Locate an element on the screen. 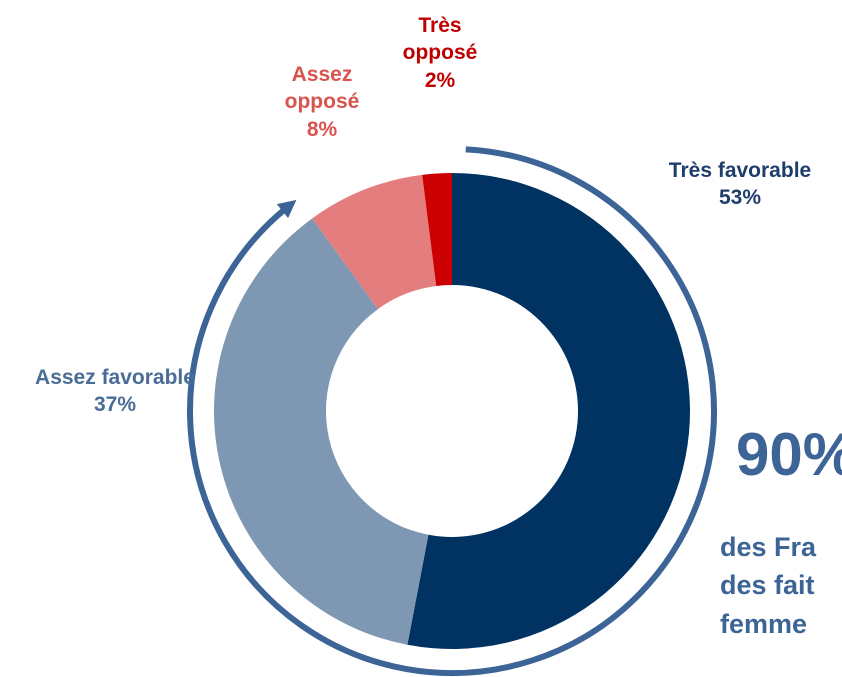 The image size is (842, 677). label-tres-oppose-line2: opposé is located at coordinates (440, 53).